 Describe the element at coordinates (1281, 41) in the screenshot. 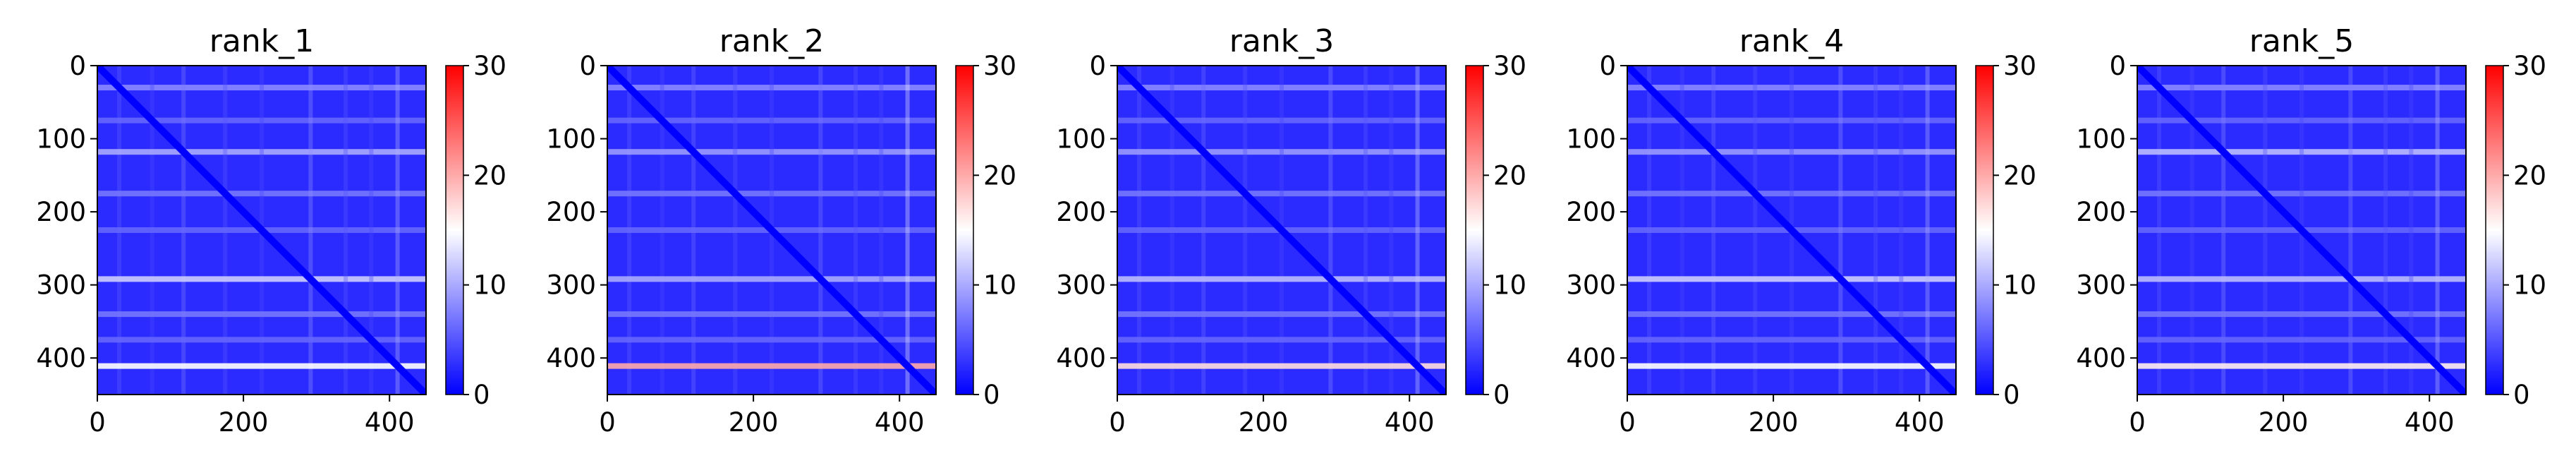

I see `chart-title: rank_3` at that location.